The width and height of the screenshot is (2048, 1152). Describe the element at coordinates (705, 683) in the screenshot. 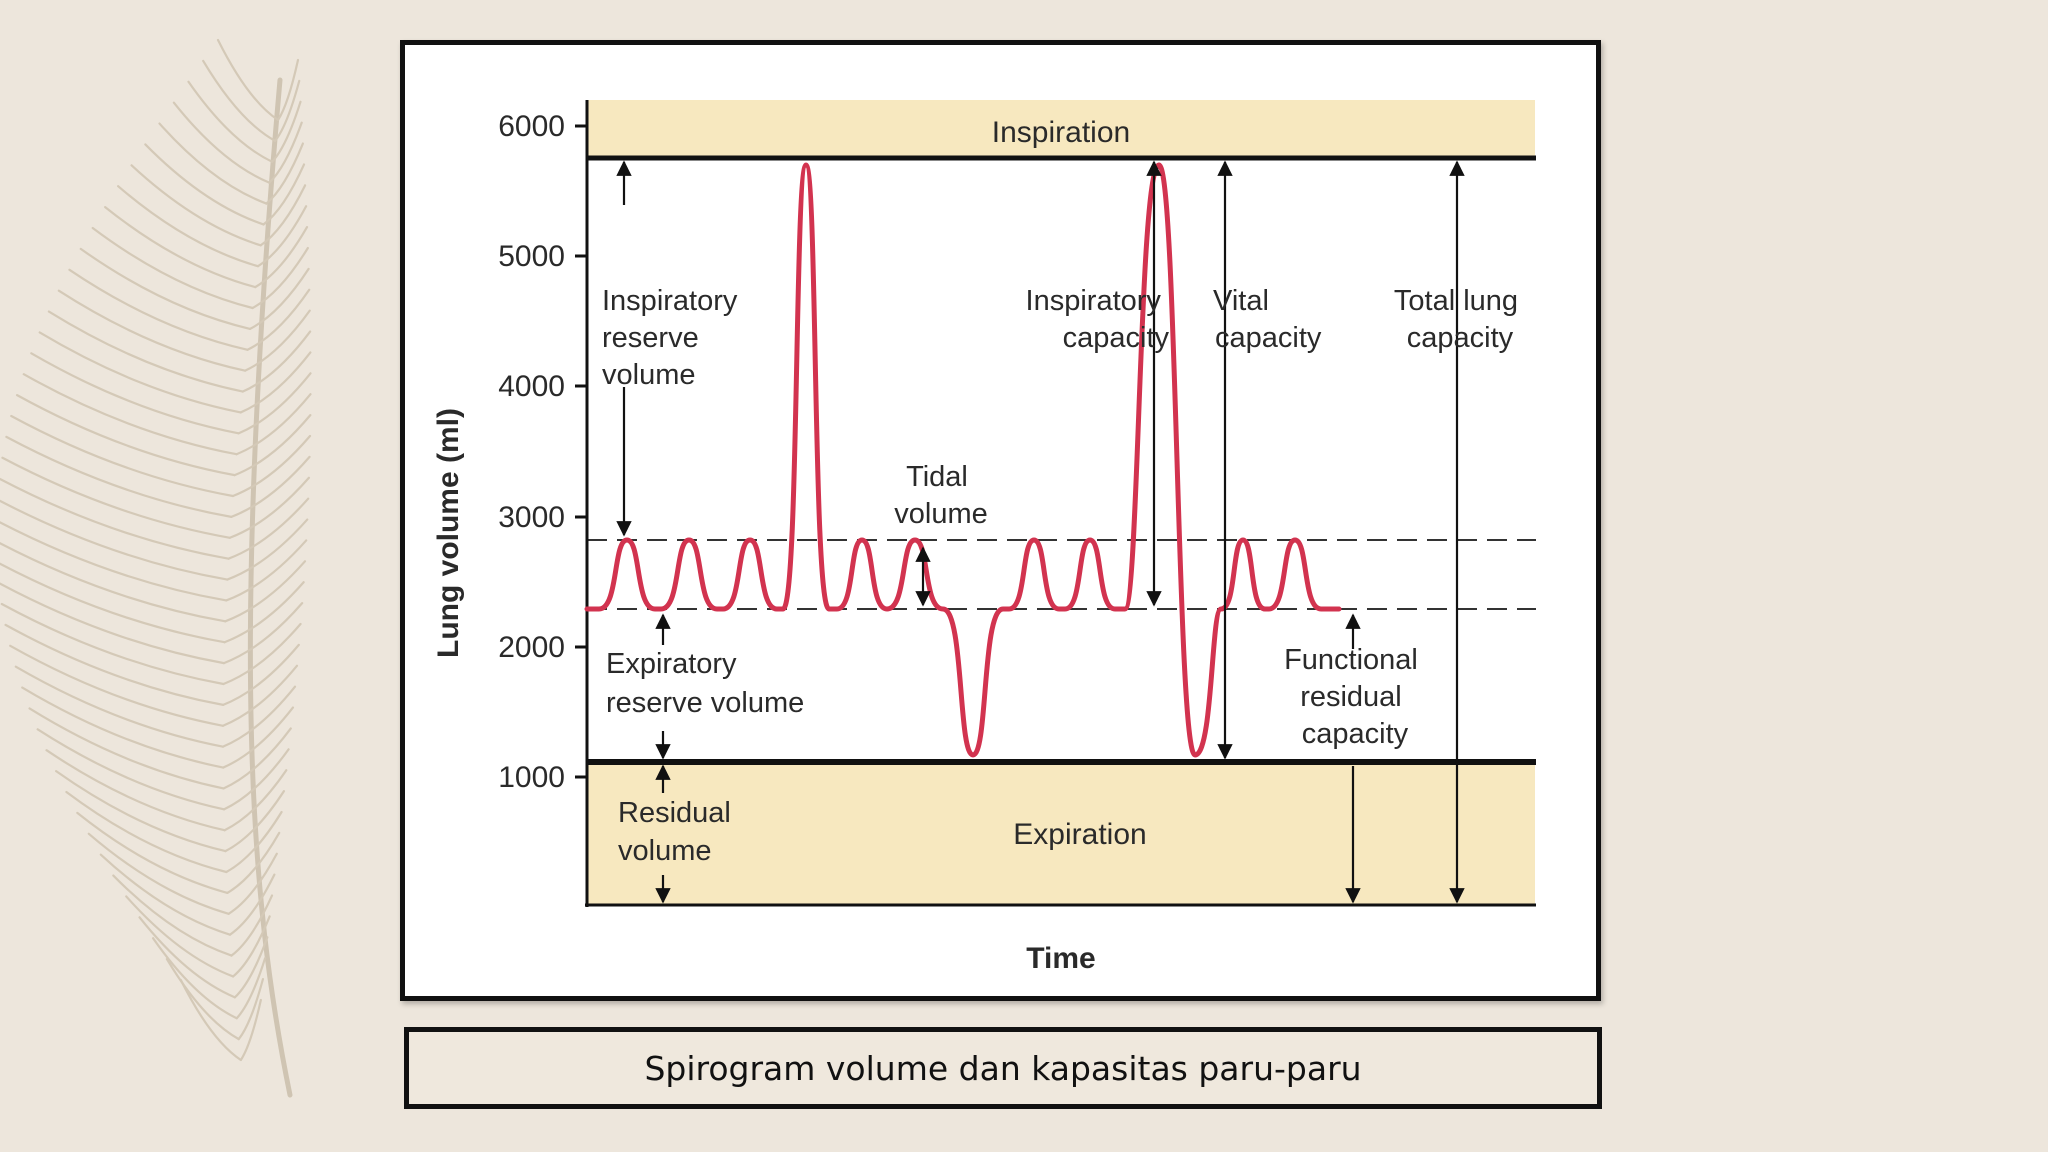

I see `erv-label: Expiratory reserve volume` at that location.